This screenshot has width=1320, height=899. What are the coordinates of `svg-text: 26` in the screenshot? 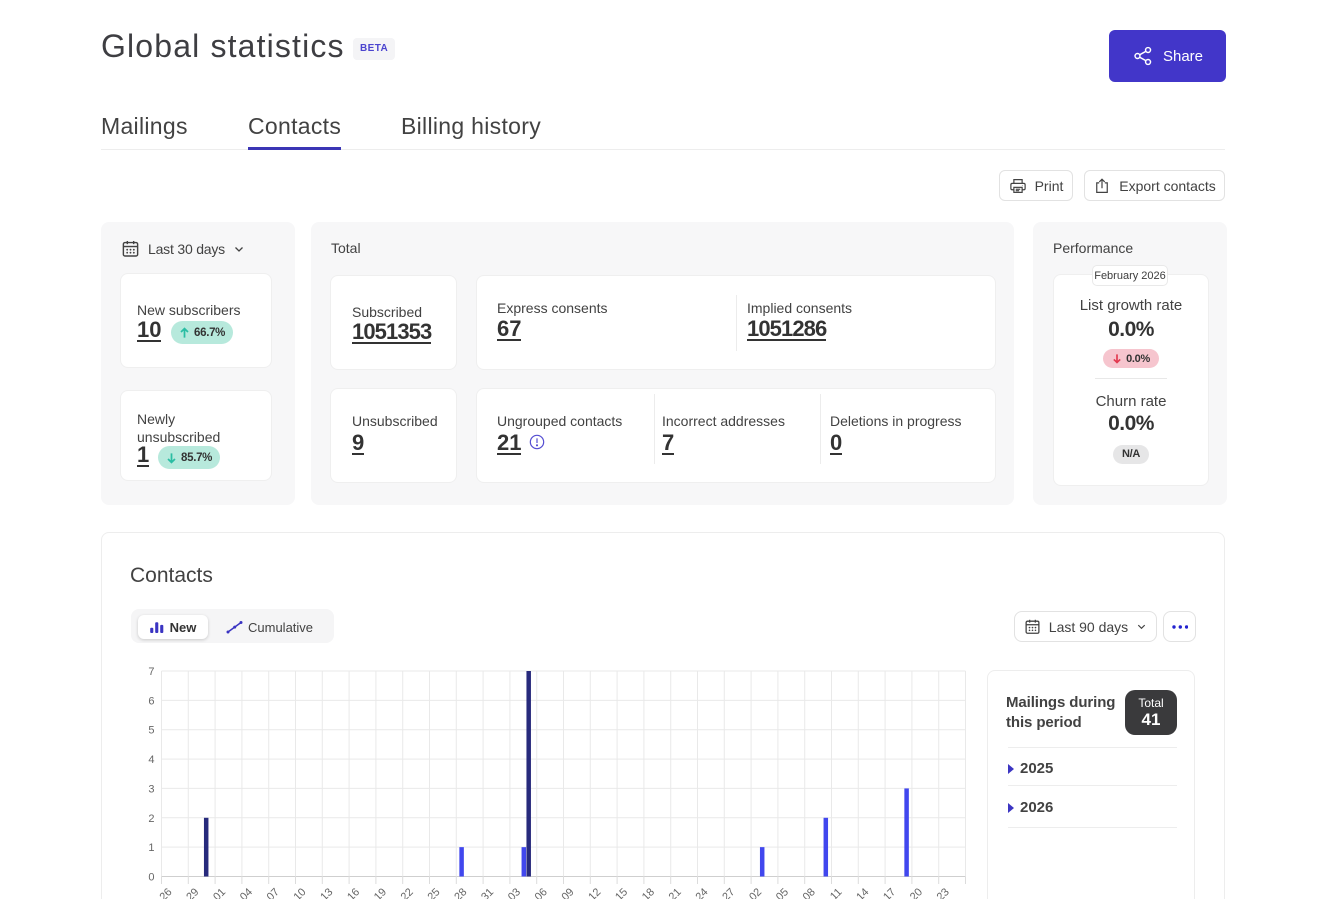 It's located at (165, 892).